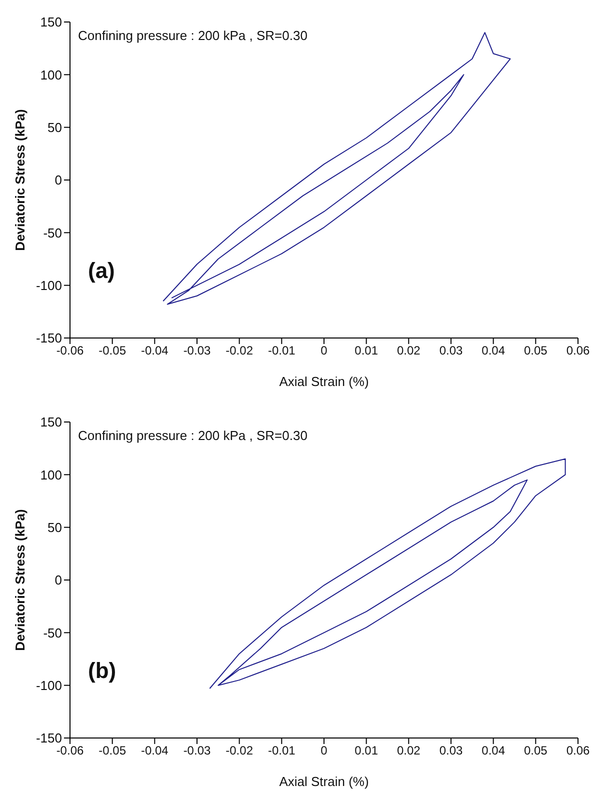  What do you see at coordinates (101, 271) in the screenshot?
I see `annotation: (a)` at bounding box center [101, 271].